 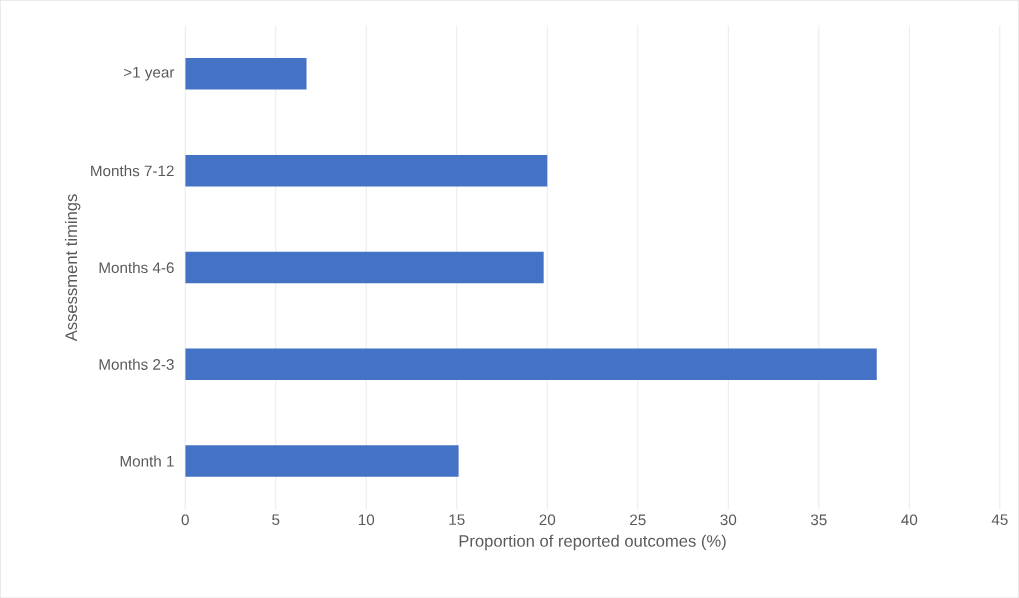 What do you see at coordinates (999, 519) in the screenshot?
I see `x-tick-label: 45` at bounding box center [999, 519].